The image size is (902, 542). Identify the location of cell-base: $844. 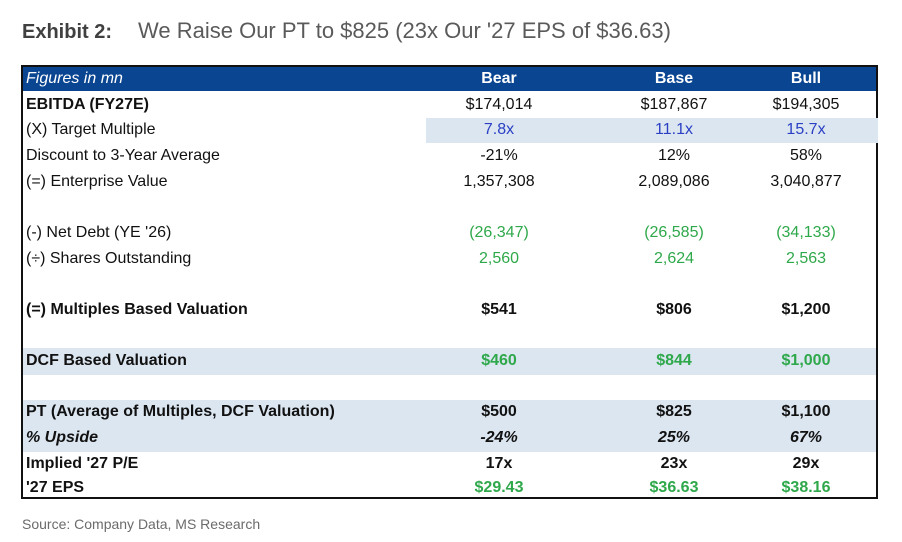
(674, 360).